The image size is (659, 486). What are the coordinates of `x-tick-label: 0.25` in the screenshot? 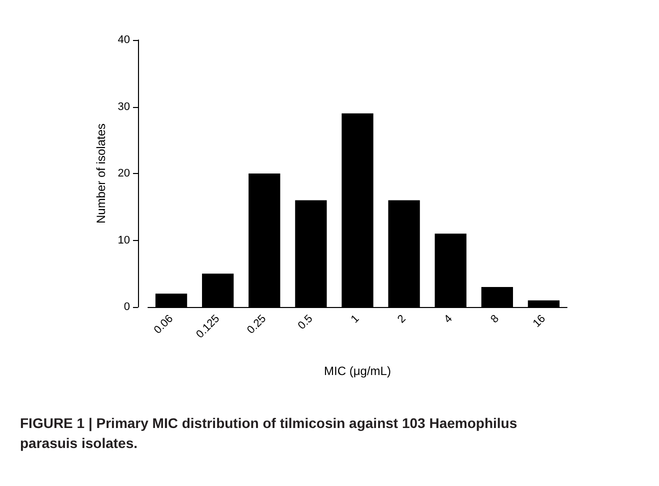 It's located at (257, 324).